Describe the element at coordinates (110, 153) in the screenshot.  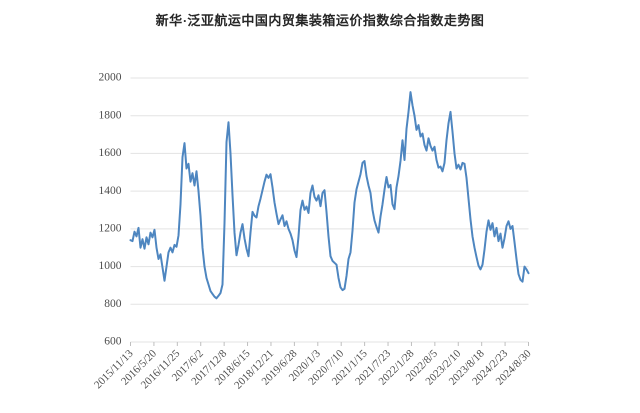
I see `y-tick-label: 1600` at that location.